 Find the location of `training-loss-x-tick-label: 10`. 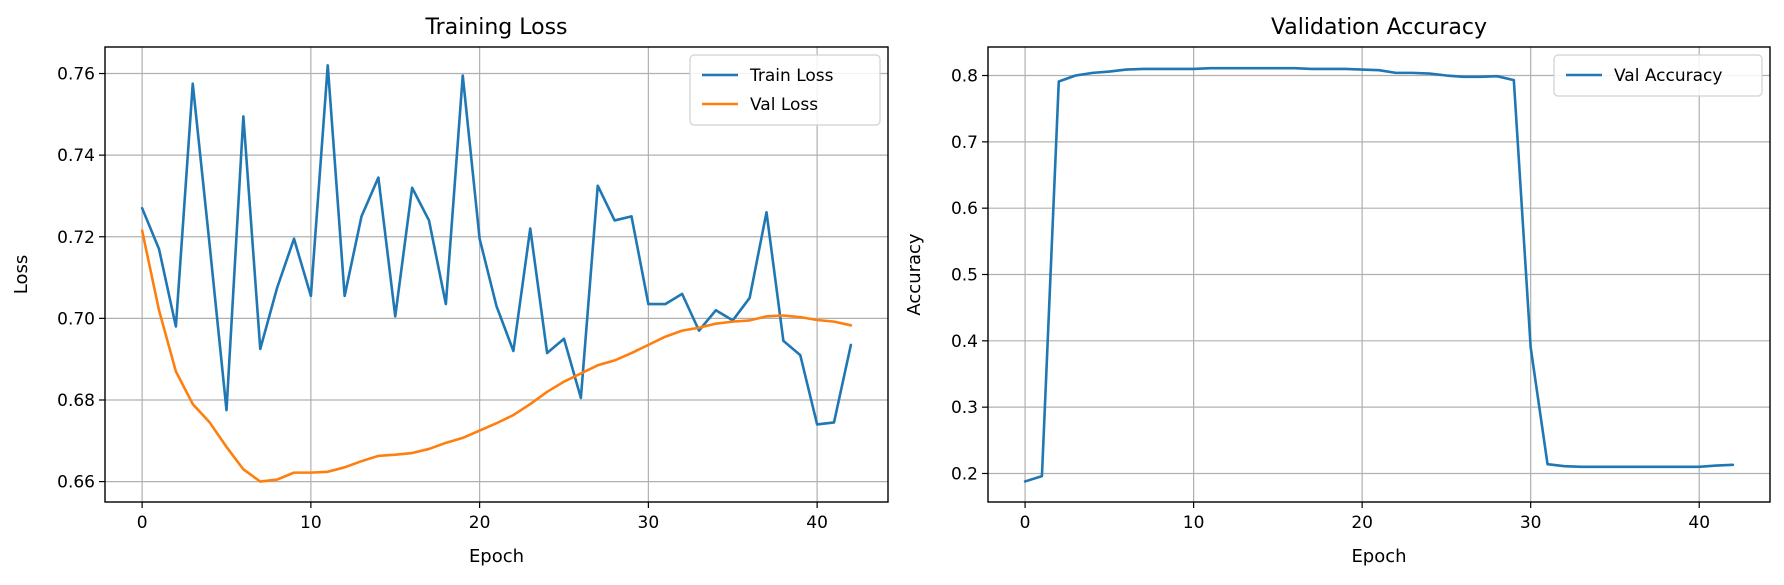

training-loss-x-tick-label: 10 is located at coordinates (311, 523).